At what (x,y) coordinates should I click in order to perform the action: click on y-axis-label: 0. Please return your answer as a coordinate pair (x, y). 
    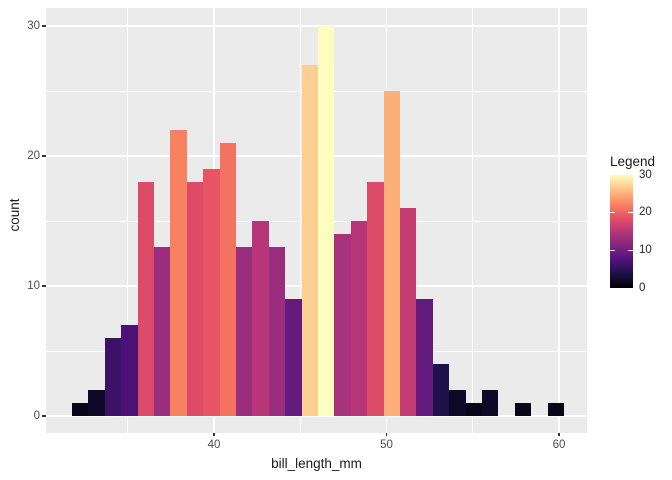
    Looking at the image, I should click on (36, 415).